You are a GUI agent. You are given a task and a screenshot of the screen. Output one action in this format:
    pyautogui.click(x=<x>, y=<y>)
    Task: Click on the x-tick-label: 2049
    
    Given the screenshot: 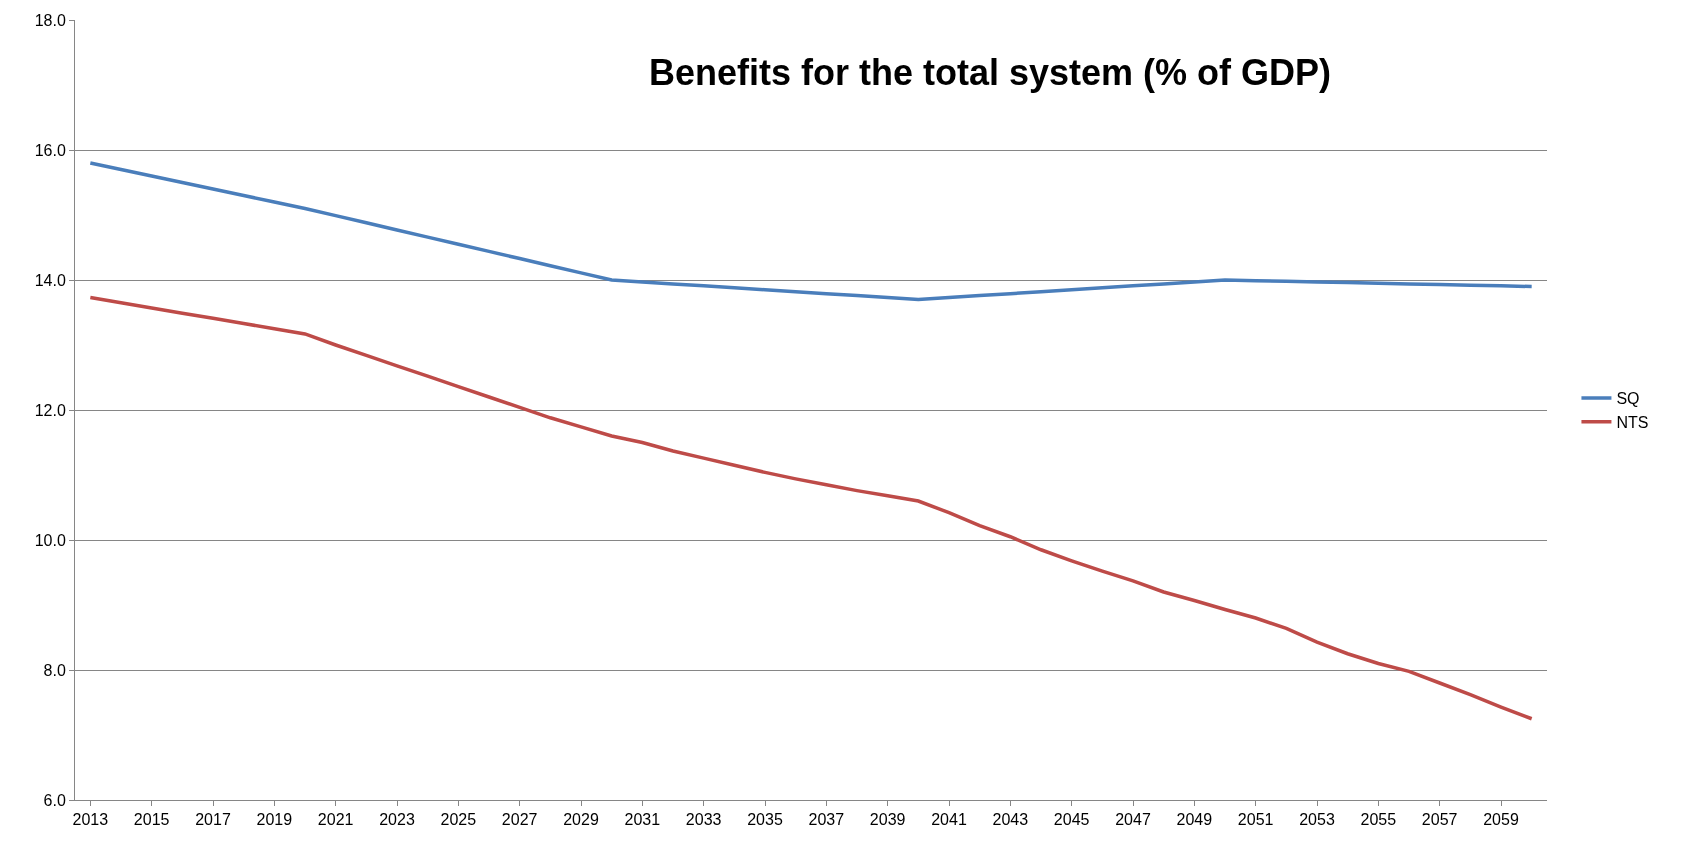 What is the action you would take?
    pyautogui.click(x=1194, y=820)
    